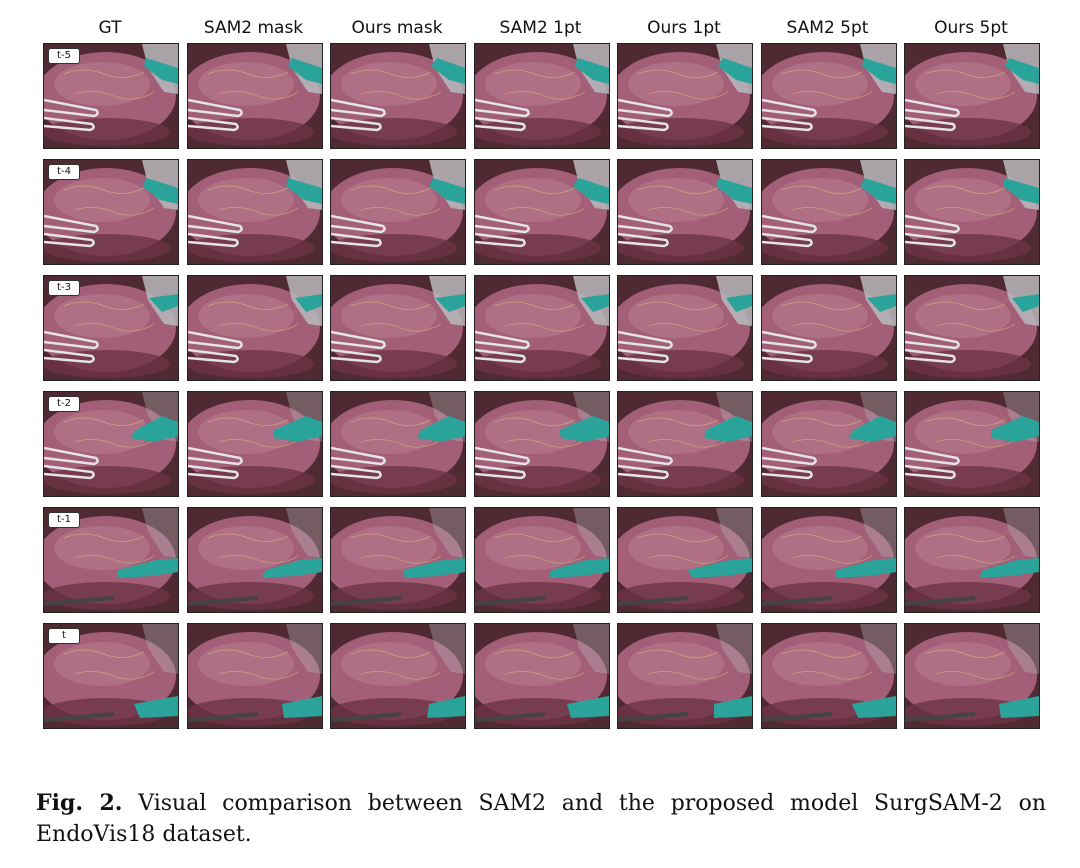  I want to click on frame-label: t-5, so click(64, 56).